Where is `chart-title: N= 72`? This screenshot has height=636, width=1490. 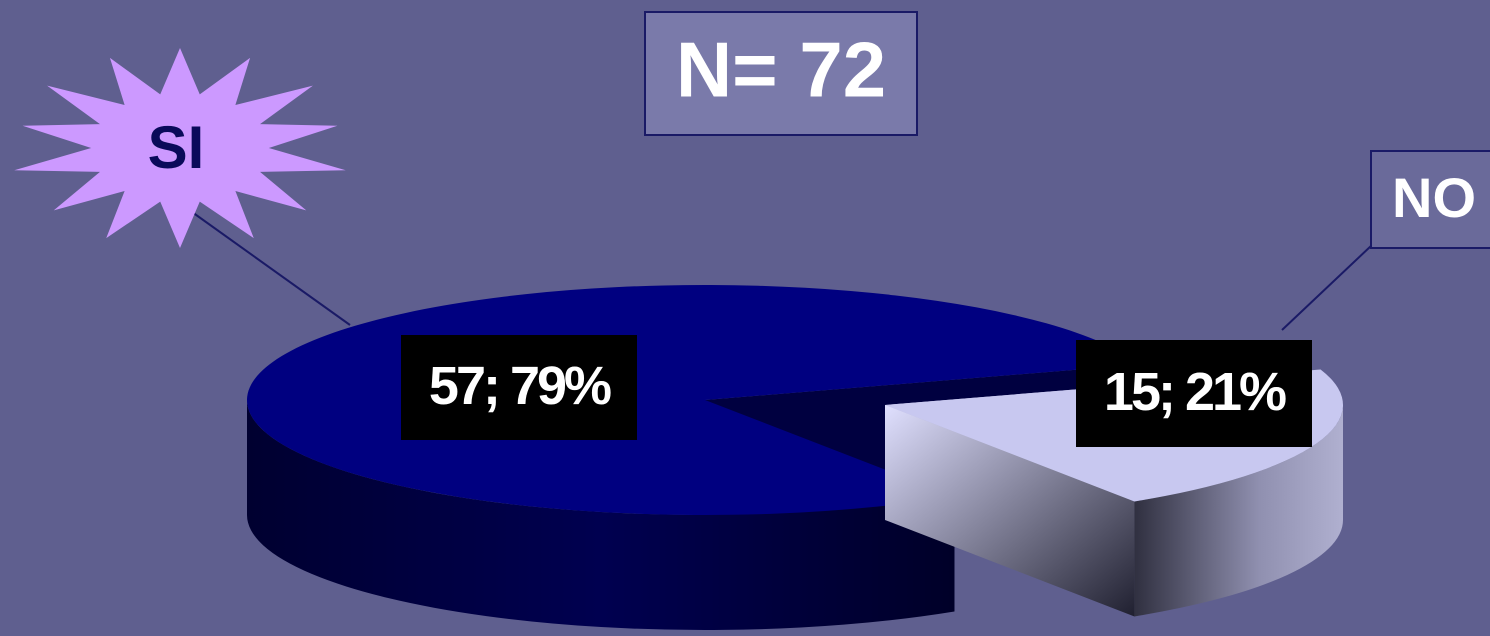 chart-title: N= 72 is located at coordinates (781, 70).